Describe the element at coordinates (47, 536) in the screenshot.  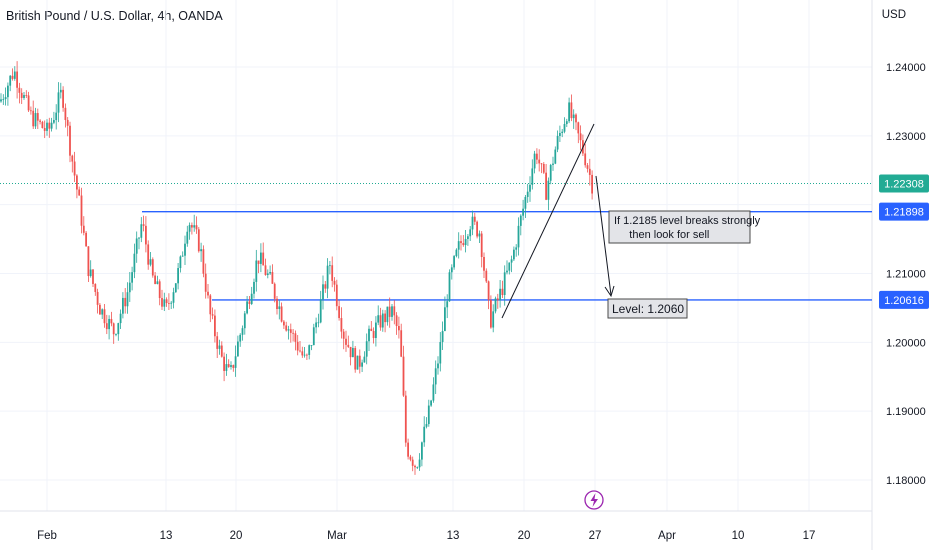
I see `time-tick-label: Feb` at that location.